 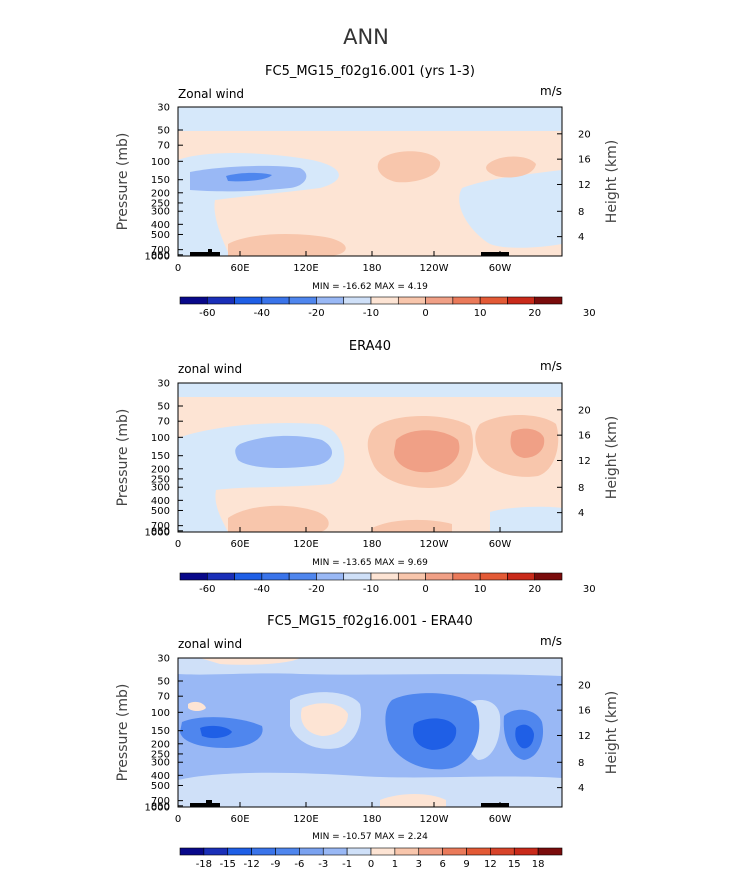 I want to click on colorbar-label: 10, so click(x=480, y=313).